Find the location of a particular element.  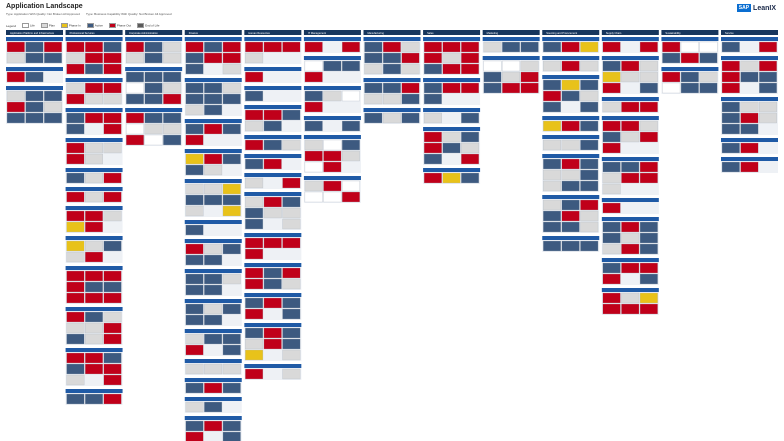

legend-text: Life is located at coordinates (32, 25).